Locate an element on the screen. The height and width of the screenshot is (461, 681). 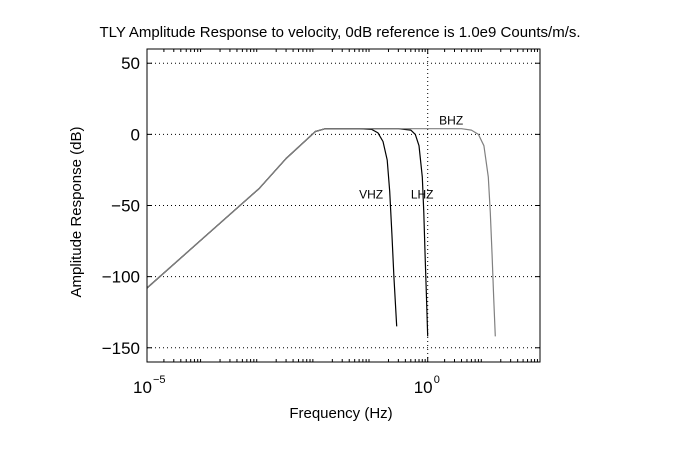
x-axis-label: Frequency (Hz) is located at coordinates (340, 413).